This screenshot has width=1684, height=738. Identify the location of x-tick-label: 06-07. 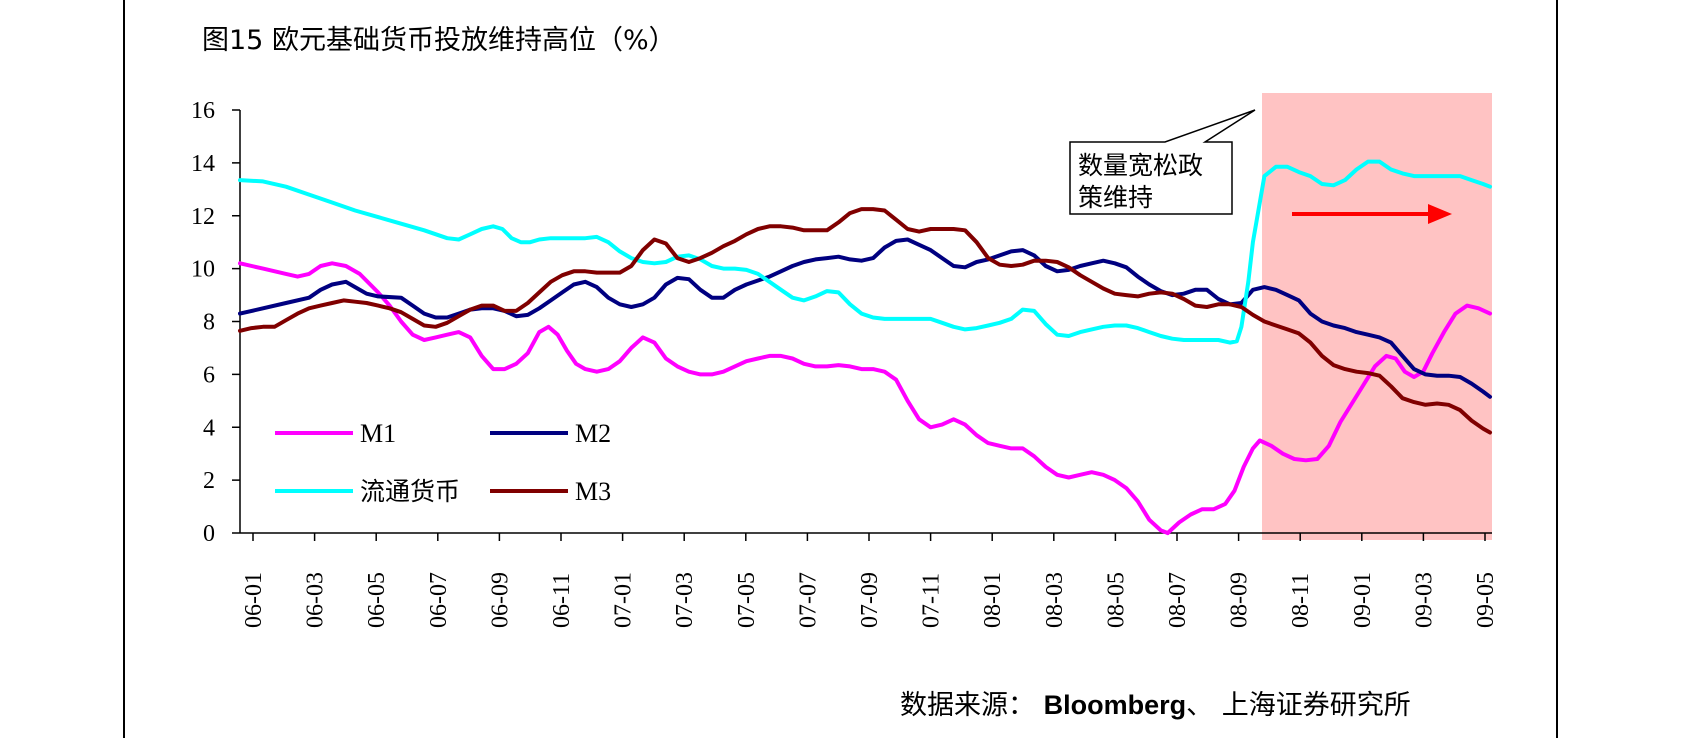
(439, 600).